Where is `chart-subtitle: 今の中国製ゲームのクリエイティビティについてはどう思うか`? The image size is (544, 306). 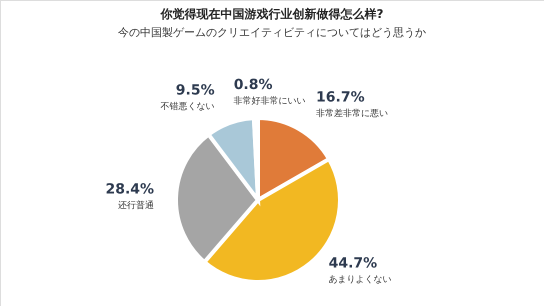 chart-subtitle: 今の中国製ゲームのクリエイティビティについてはどう思うか is located at coordinates (272, 32).